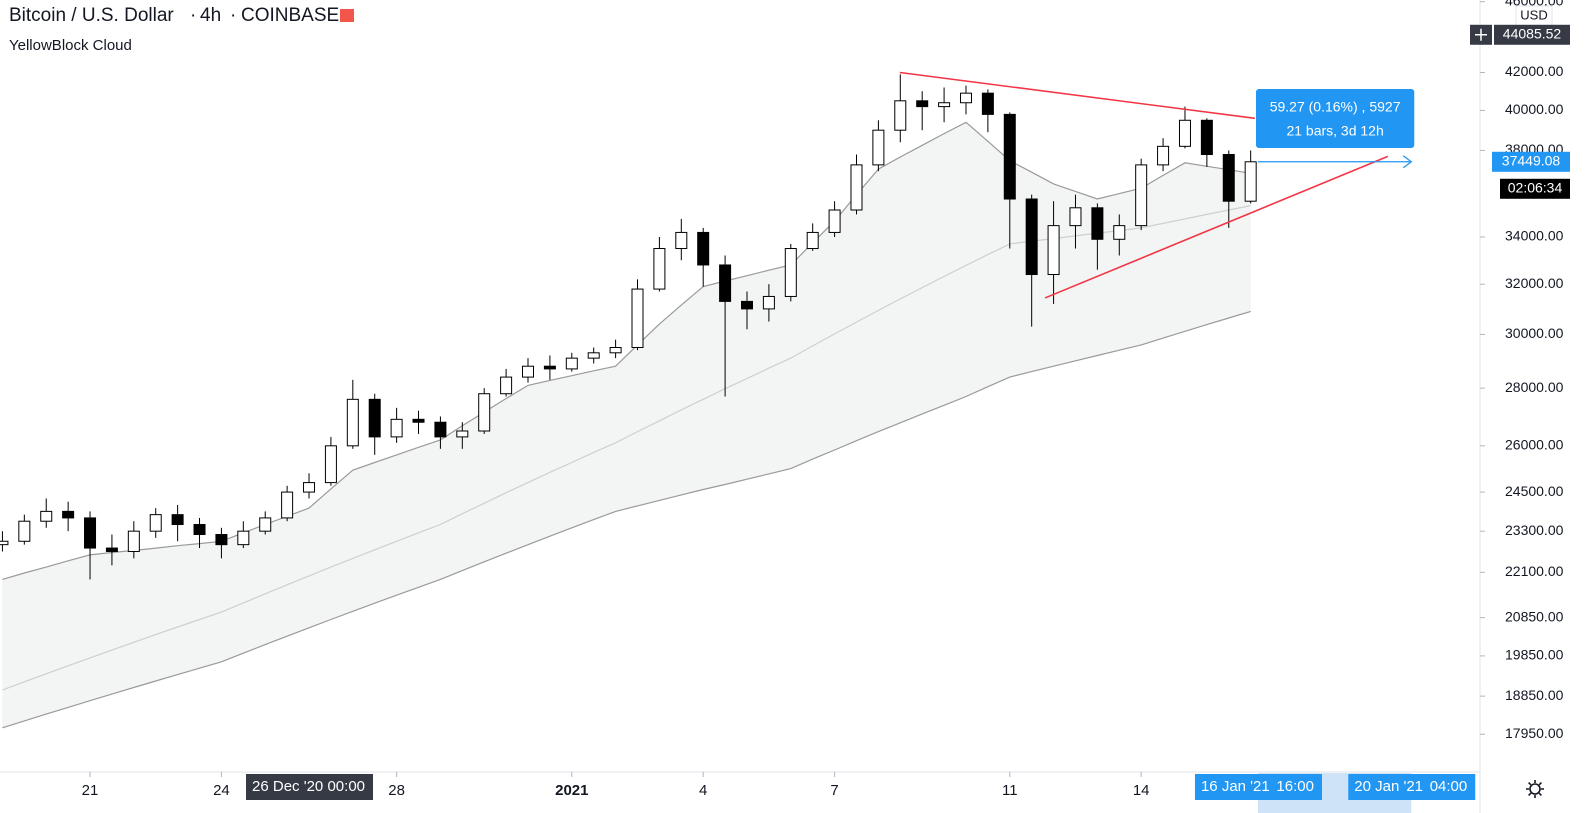 The width and height of the screenshot is (1585, 813). I want to click on measure-box, so click(1335, 118).